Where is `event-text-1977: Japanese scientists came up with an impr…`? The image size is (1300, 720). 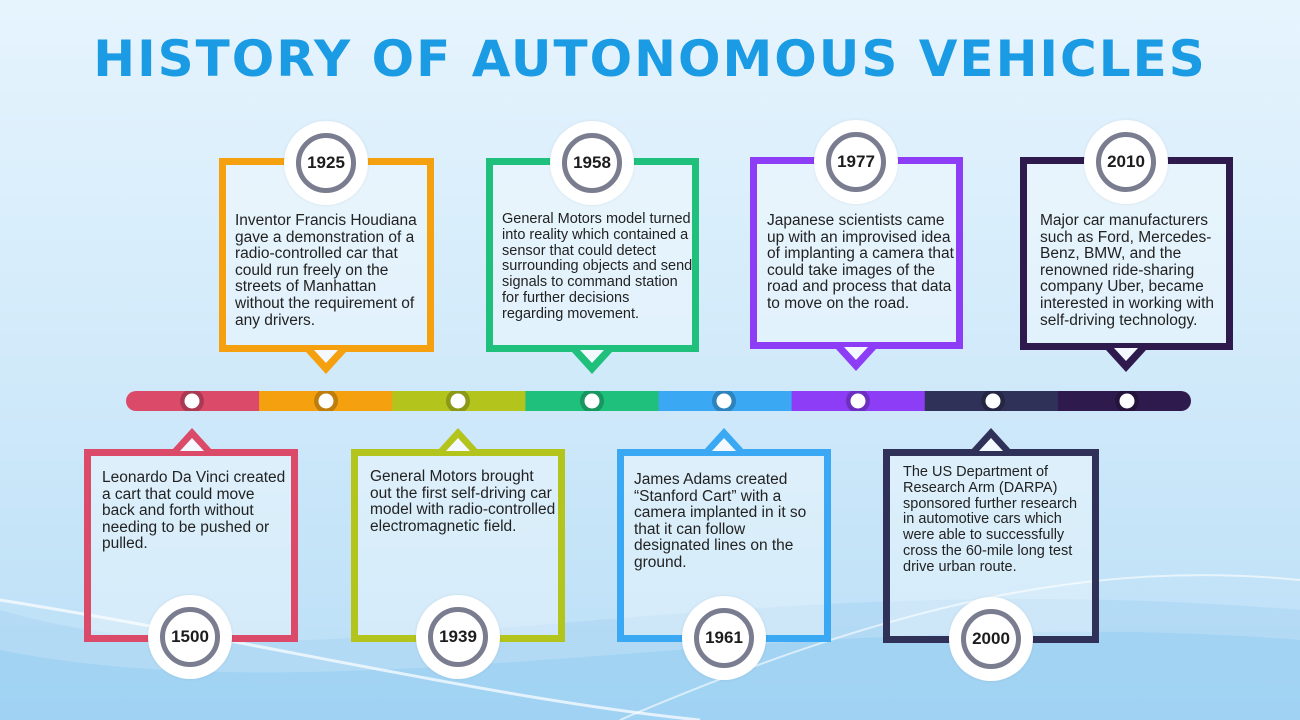
event-text-1977: Japanese scientists came up with an impr… is located at coordinates (860, 262).